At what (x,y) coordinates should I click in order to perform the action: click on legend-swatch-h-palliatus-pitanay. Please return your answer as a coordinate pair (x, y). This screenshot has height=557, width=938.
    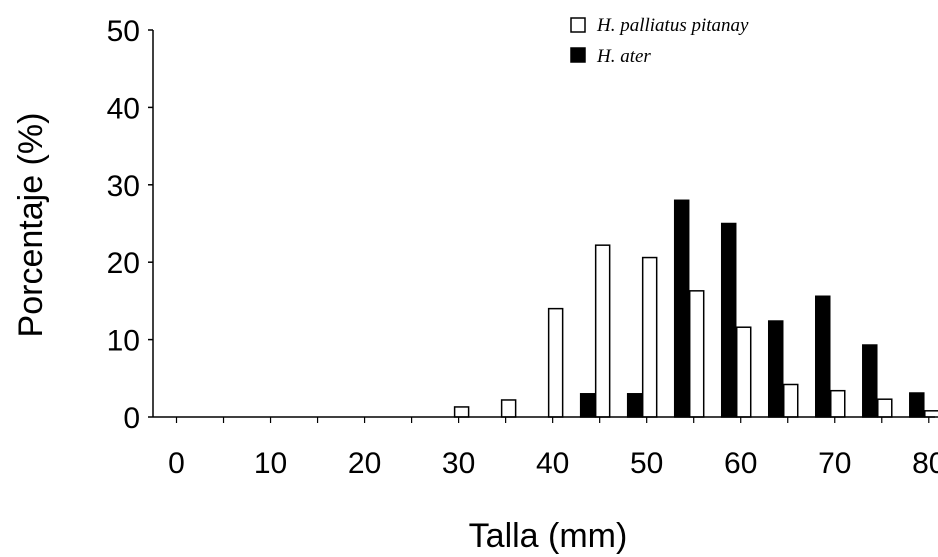
    Looking at the image, I should click on (578, 25).